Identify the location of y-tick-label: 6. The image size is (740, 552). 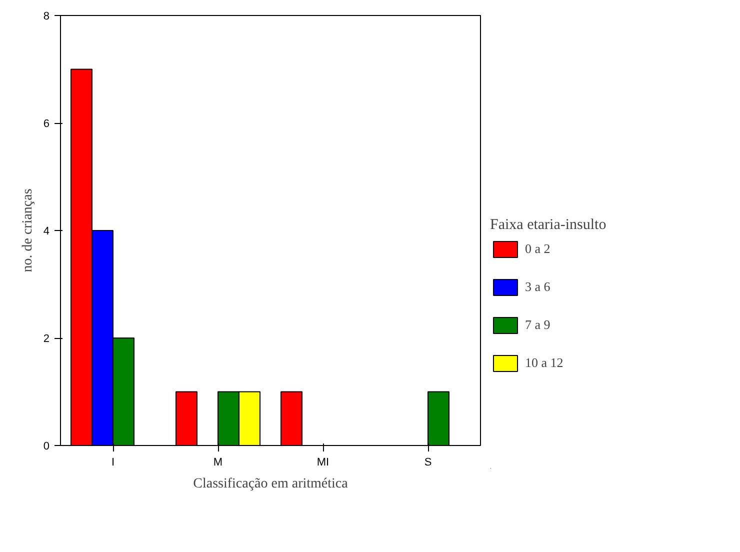
(46, 124).